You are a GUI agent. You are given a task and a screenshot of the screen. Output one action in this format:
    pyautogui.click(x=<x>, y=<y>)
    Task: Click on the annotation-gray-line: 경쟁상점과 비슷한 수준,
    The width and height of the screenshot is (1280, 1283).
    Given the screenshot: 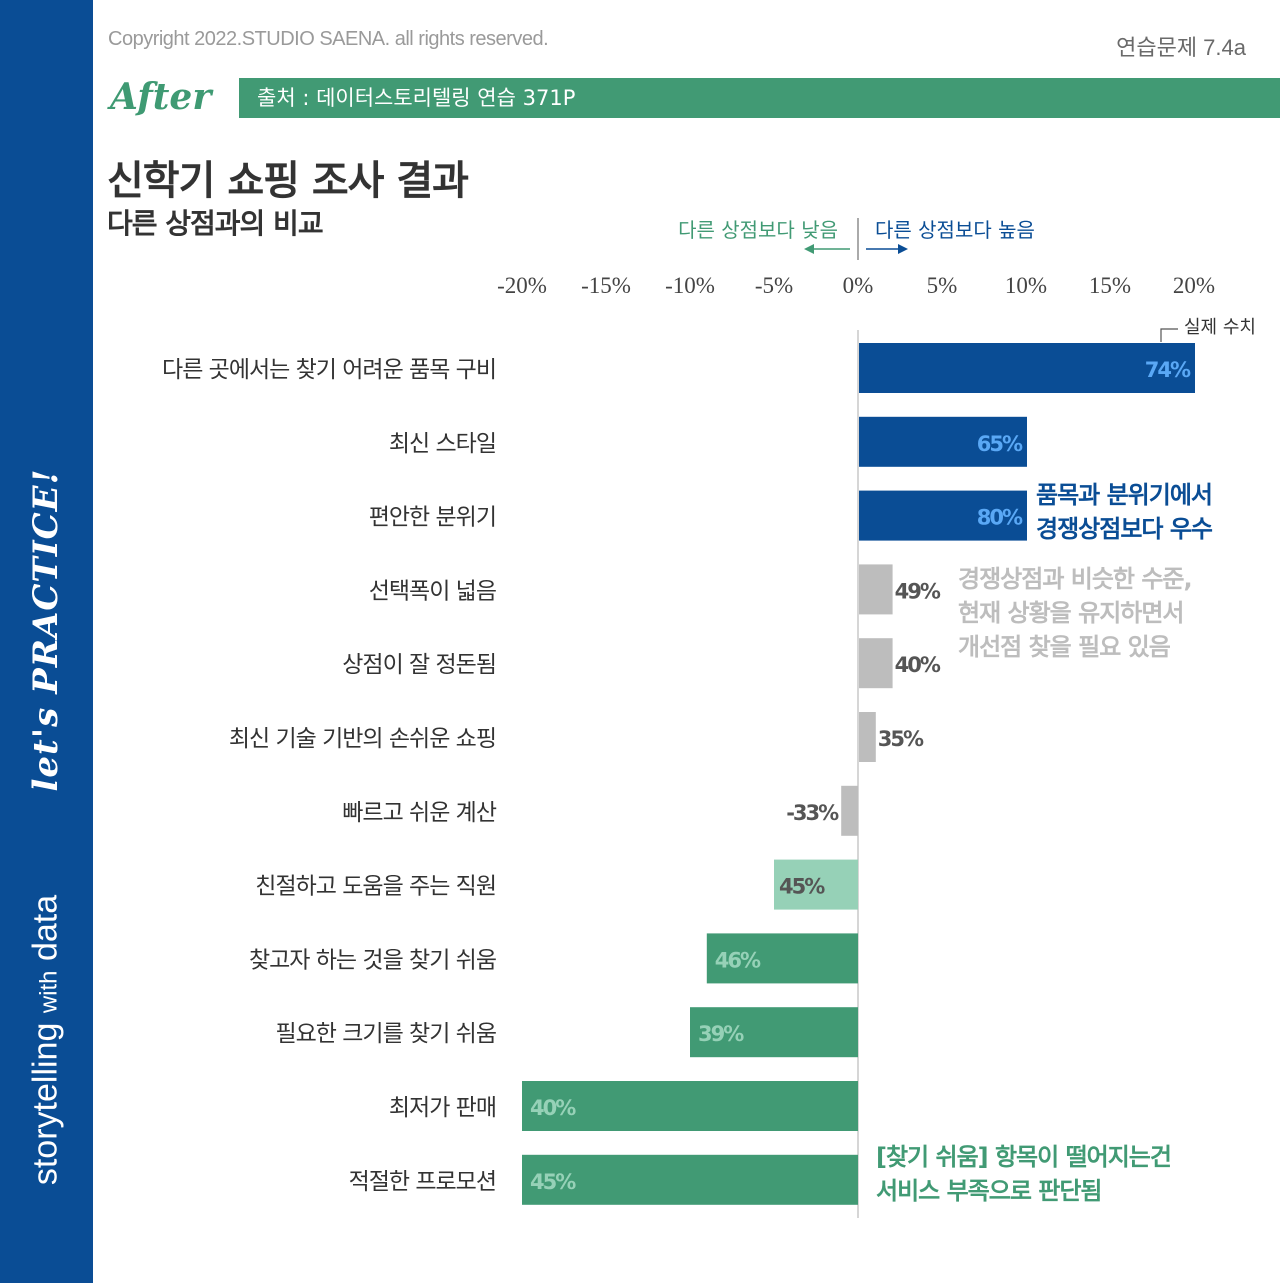 What is the action you would take?
    pyautogui.click(x=1075, y=579)
    